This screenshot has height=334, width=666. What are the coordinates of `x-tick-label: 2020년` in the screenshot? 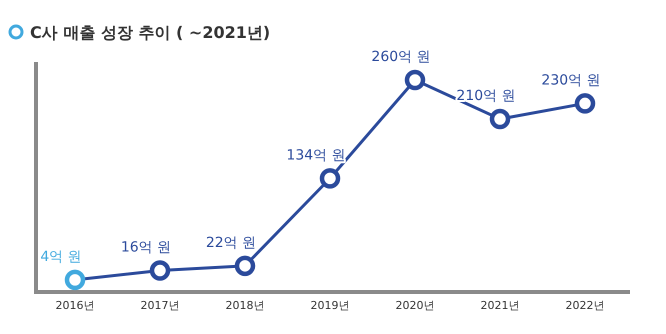 It's located at (415, 305).